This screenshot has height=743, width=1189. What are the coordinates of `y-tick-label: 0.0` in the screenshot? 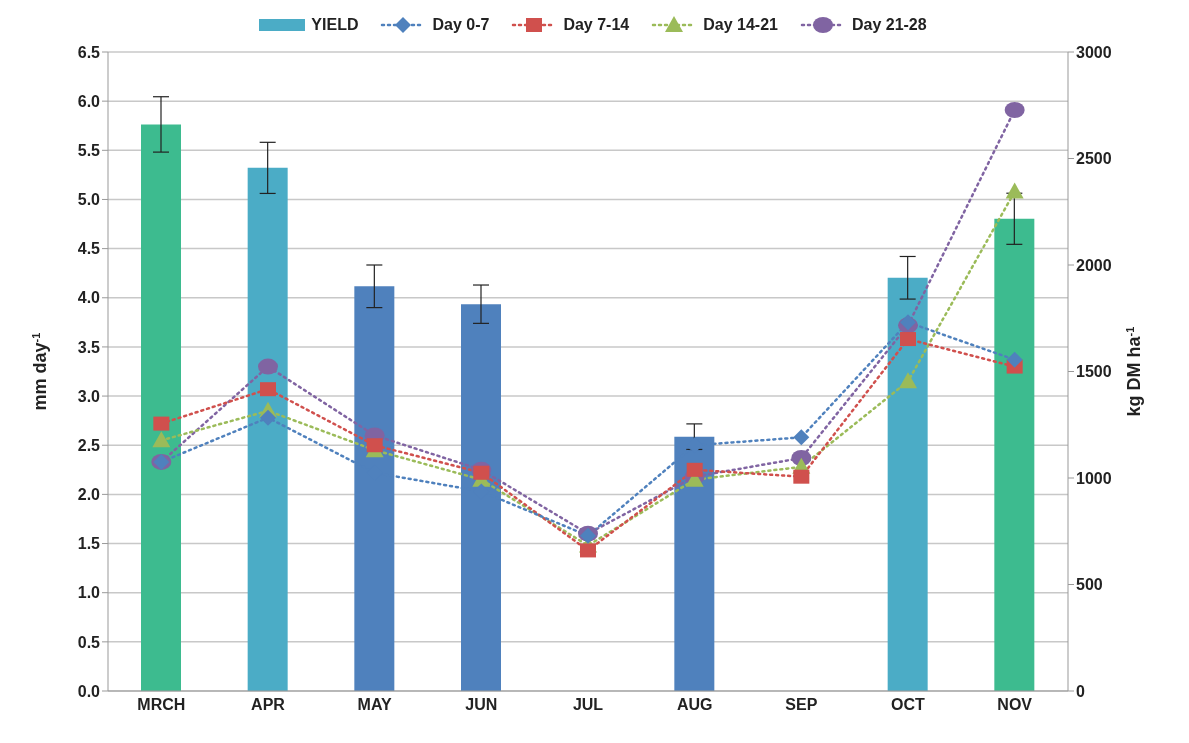 It's located at (89, 691).